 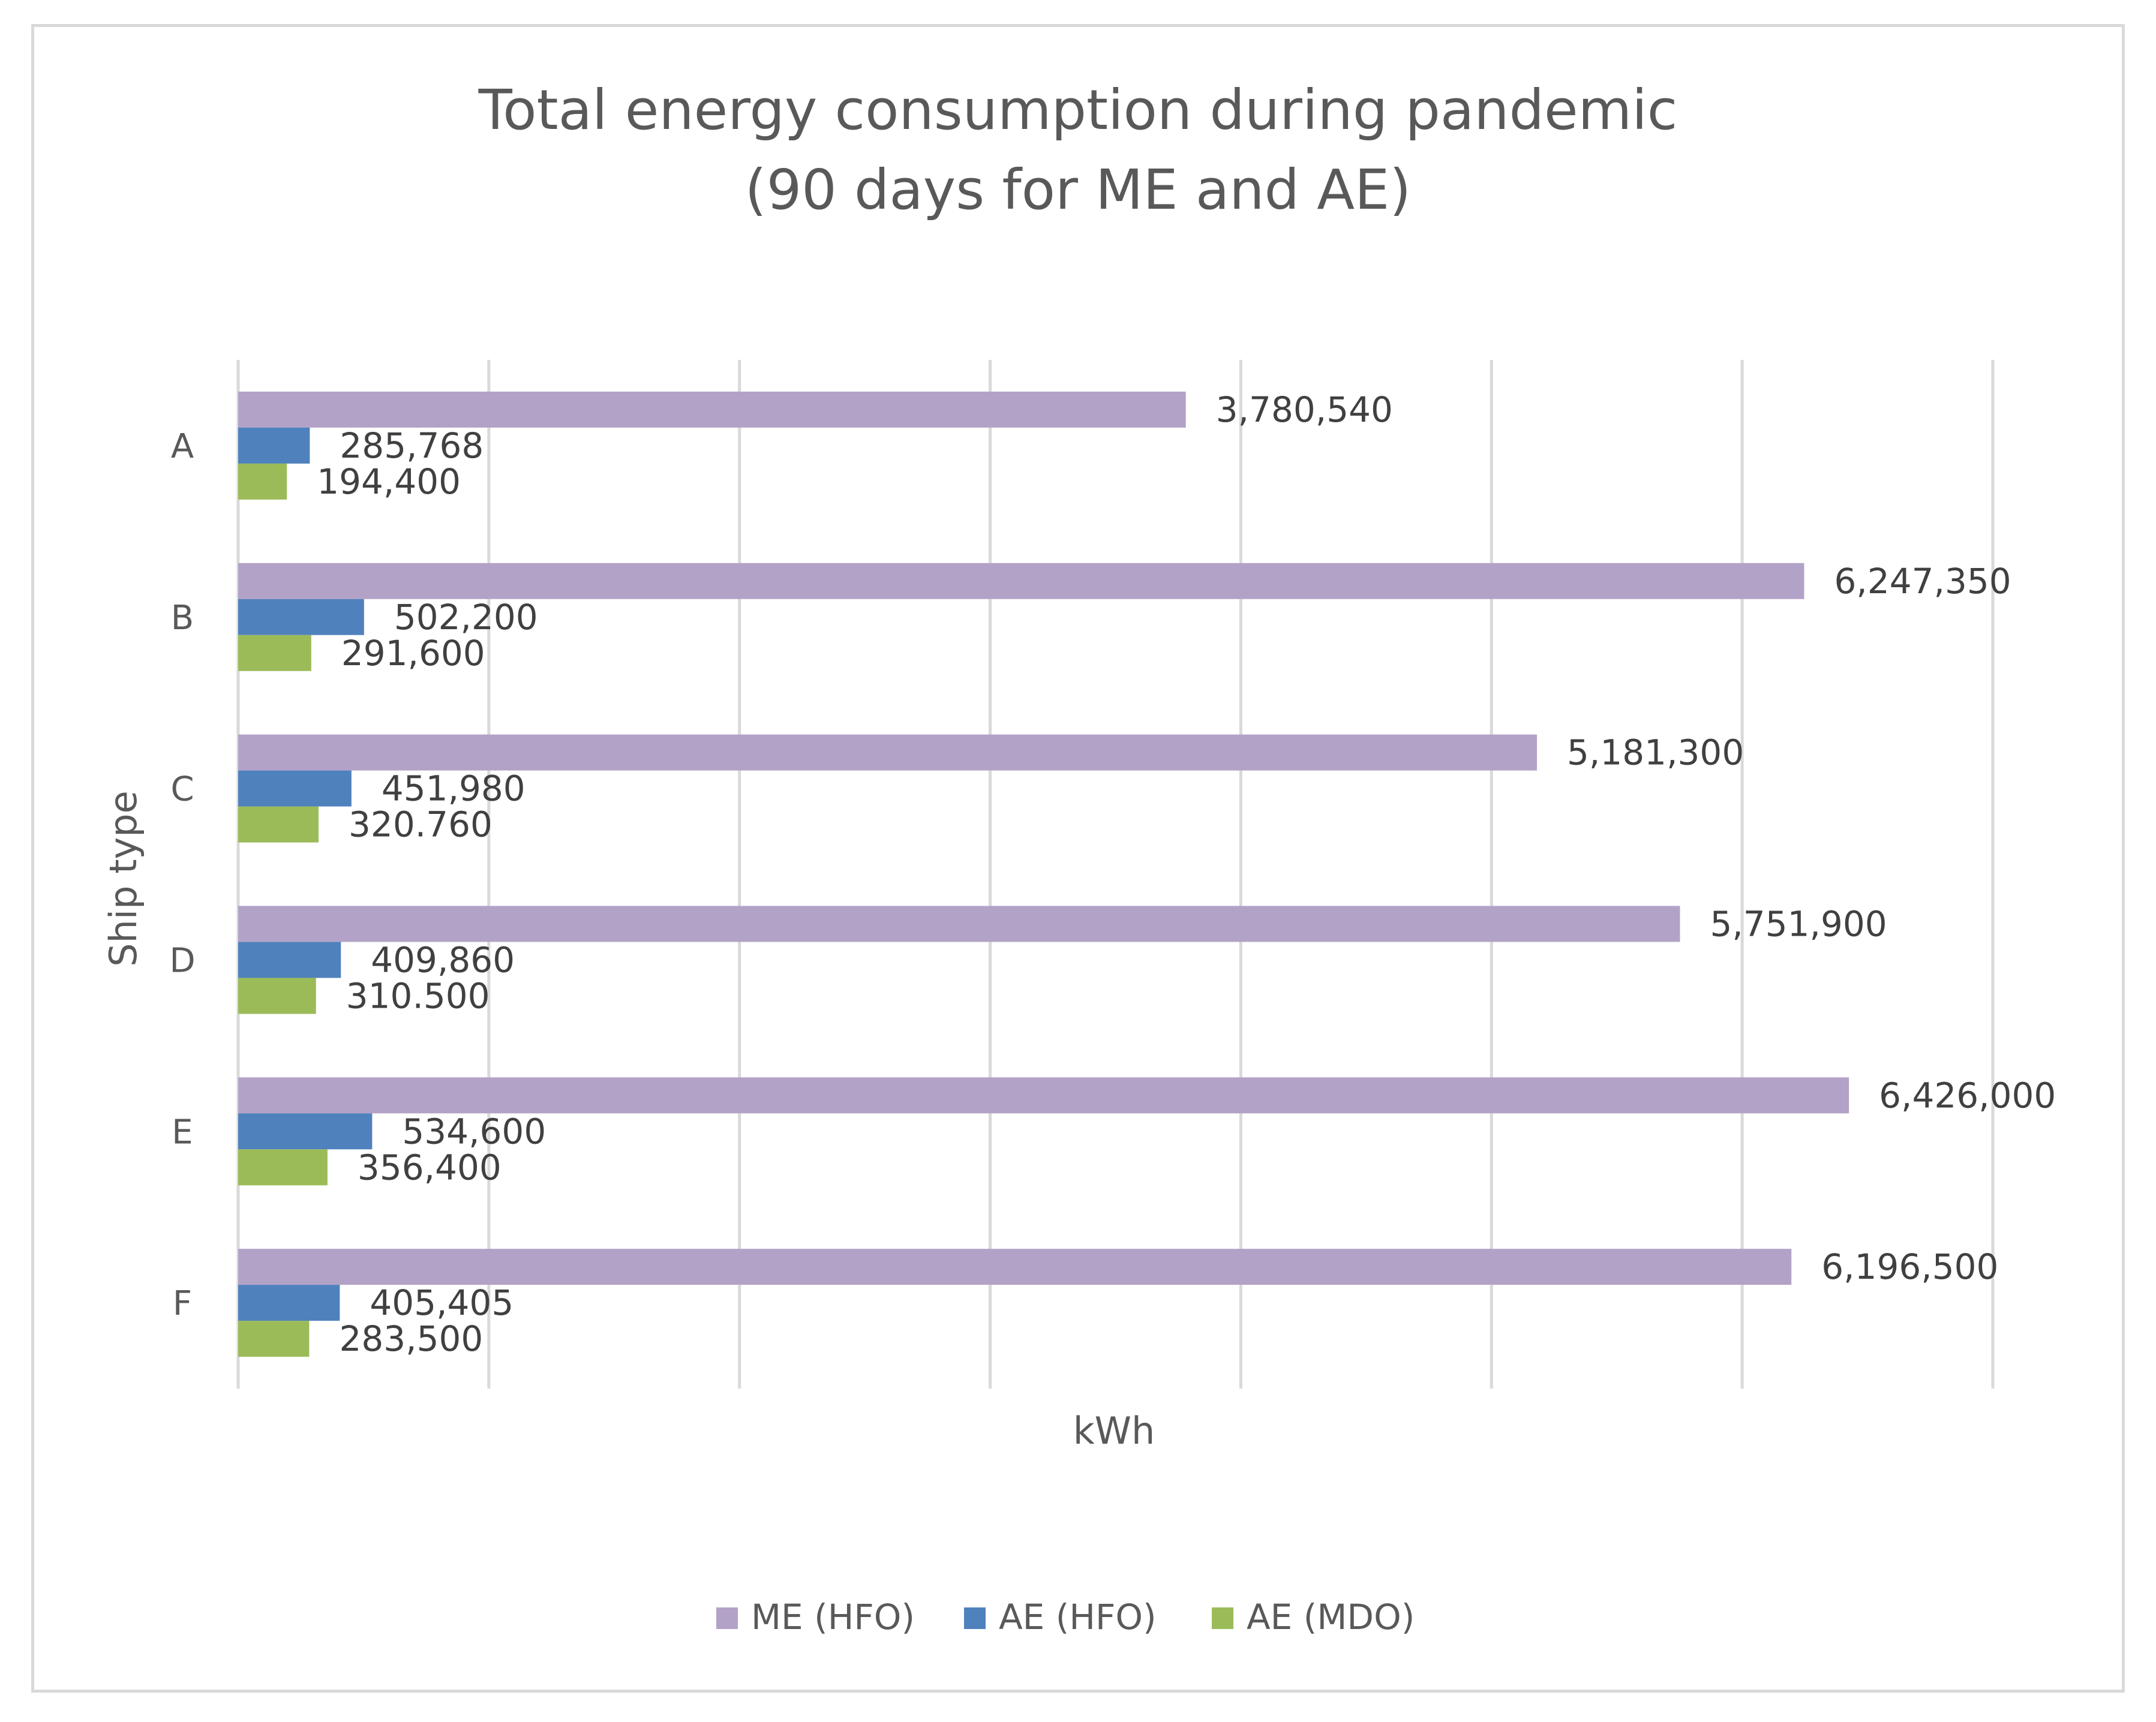 What do you see at coordinates (1799, 923) in the screenshot?
I see `data-label-d-series-1: 5,751,900` at bounding box center [1799, 923].